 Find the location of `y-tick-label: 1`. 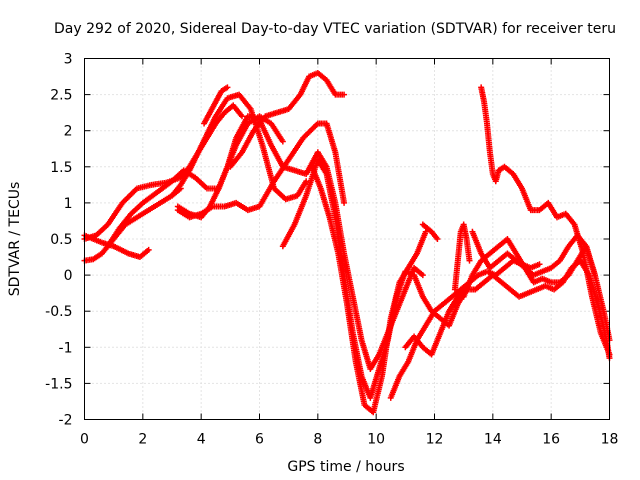

y-tick-label: 1 is located at coordinates (68, 204).